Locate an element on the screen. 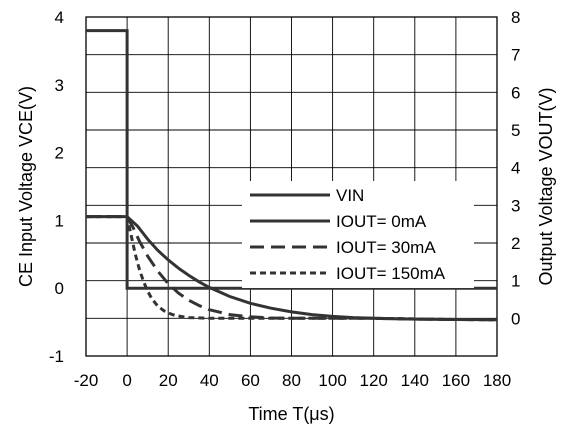  x-tick-labels: -20 0 20 40 60 80 100 120 140 160 180 is located at coordinates (292, 380).